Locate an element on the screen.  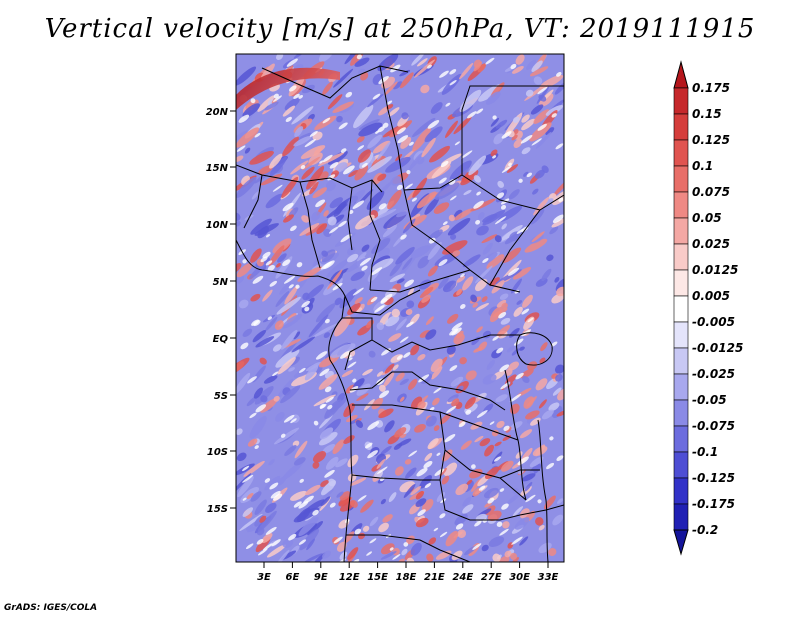
colorbar-label: -0.1 is located at coordinates (705, 452).